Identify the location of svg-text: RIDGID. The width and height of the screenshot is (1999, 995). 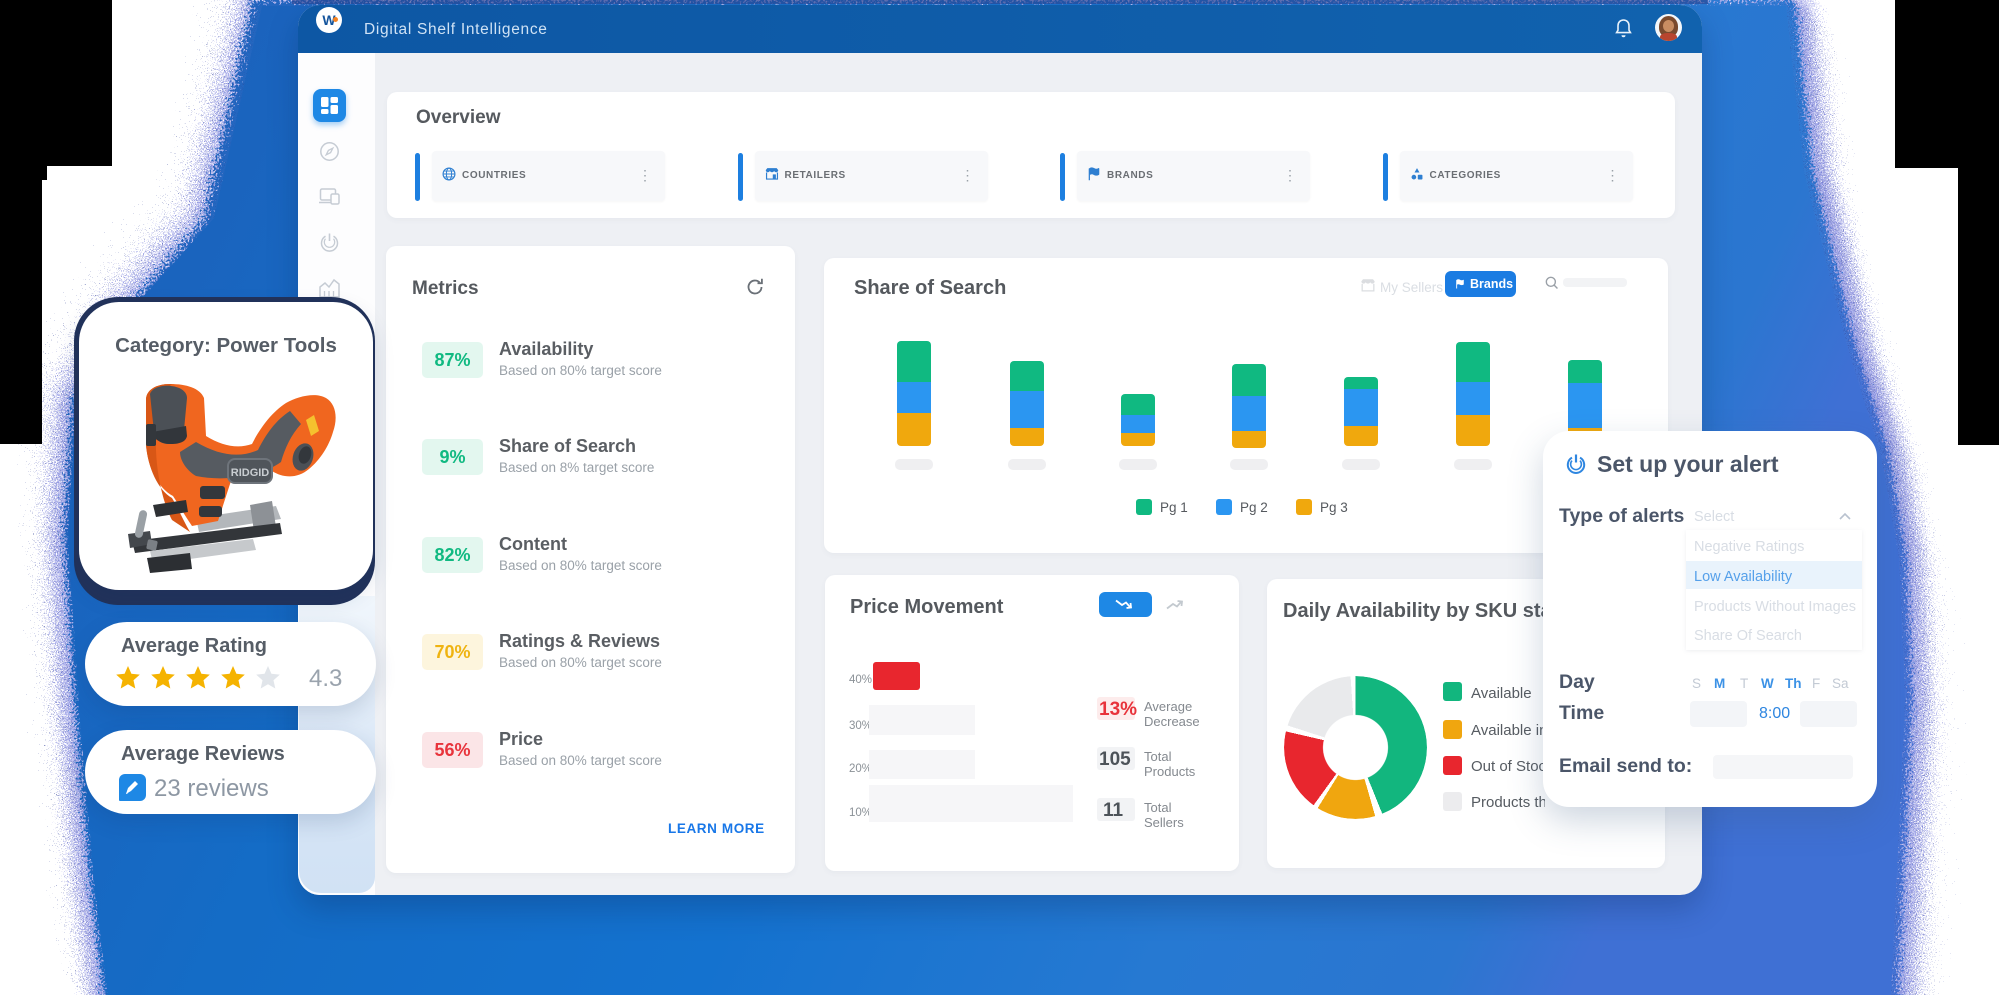
(250, 473).